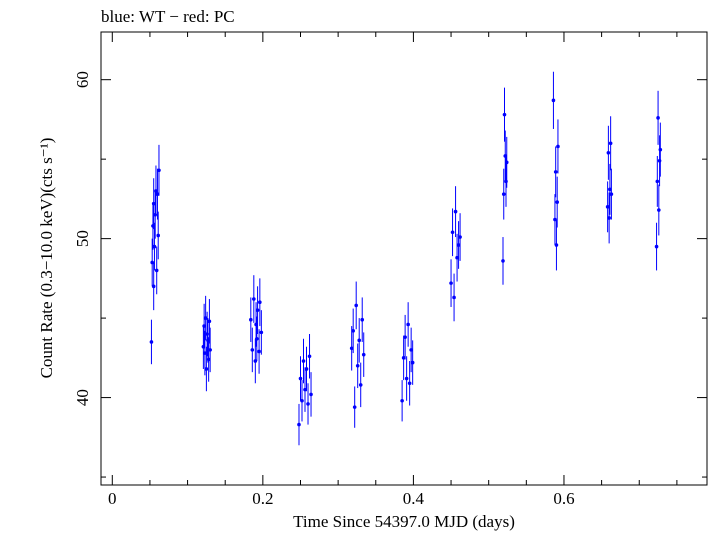  What do you see at coordinates (414, 498) in the screenshot?
I see `x-tick-label: 0.4` at bounding box center [414, 498].